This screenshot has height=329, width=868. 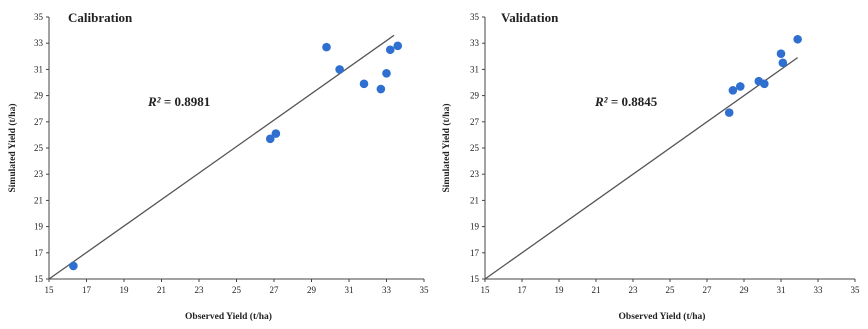 I want to click on panel-title: Calibration, so click(x=100, y=17).